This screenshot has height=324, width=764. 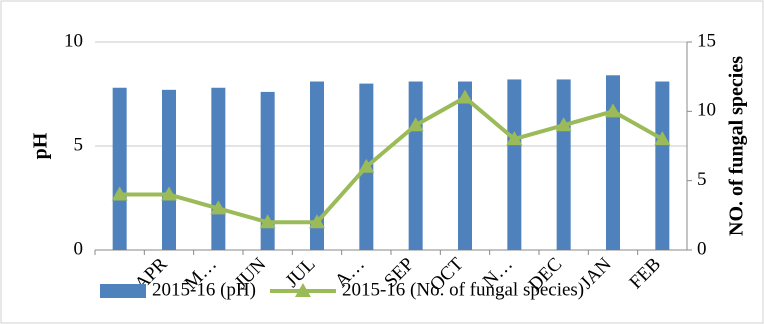 I want to click on y-tick-label: 5, so click(x=79, y=144).